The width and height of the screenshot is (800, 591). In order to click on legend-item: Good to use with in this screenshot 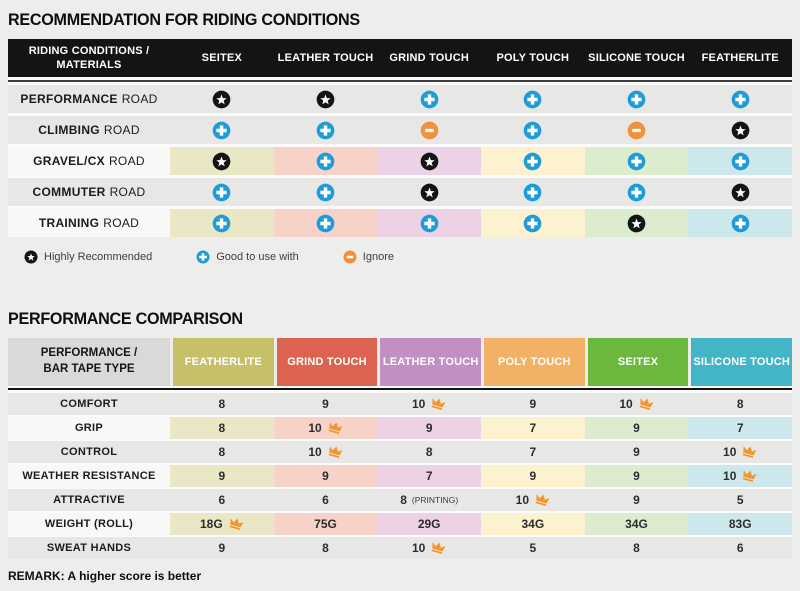, I will do `click(247, 257)`.